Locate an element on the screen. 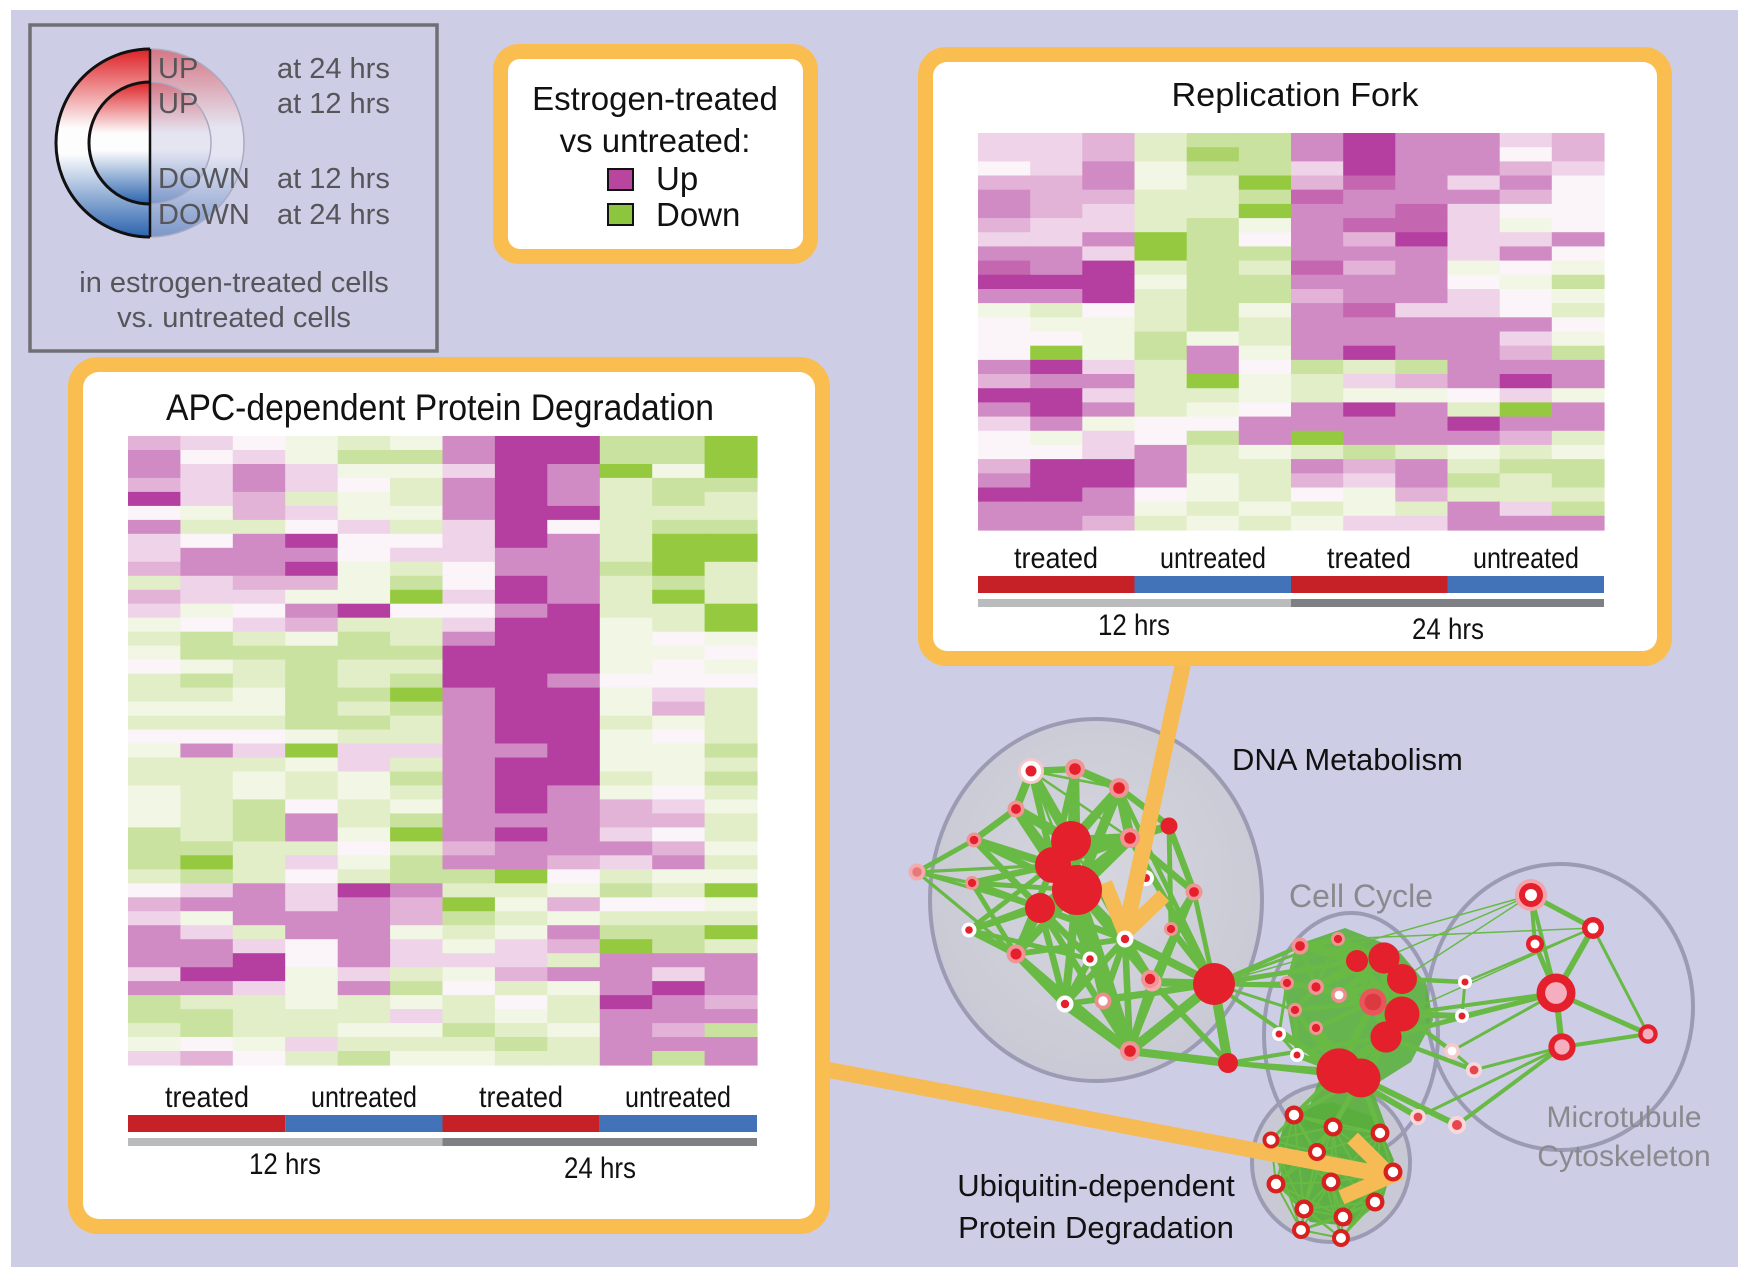 The height and width of the screenshot is (1284, 1750). svg-text: Replication Fork is located at coordinates (1296, 94).